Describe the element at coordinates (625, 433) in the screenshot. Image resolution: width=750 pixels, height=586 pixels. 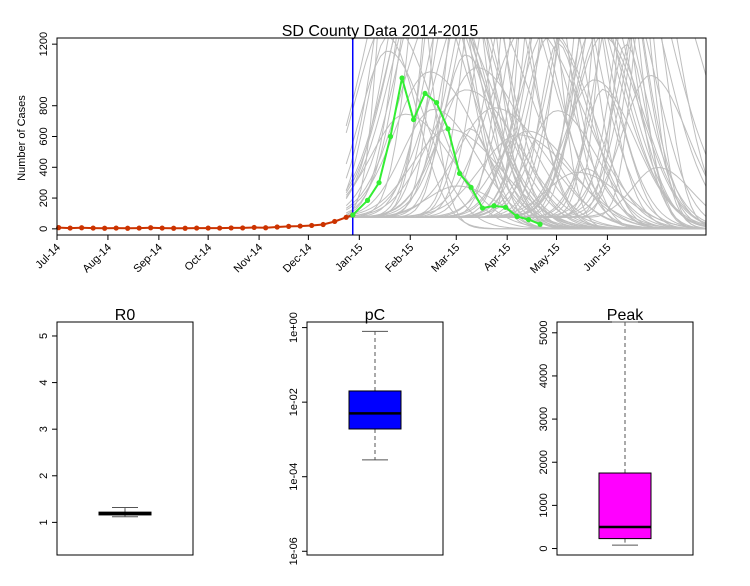
I see `peak-box` at that location.